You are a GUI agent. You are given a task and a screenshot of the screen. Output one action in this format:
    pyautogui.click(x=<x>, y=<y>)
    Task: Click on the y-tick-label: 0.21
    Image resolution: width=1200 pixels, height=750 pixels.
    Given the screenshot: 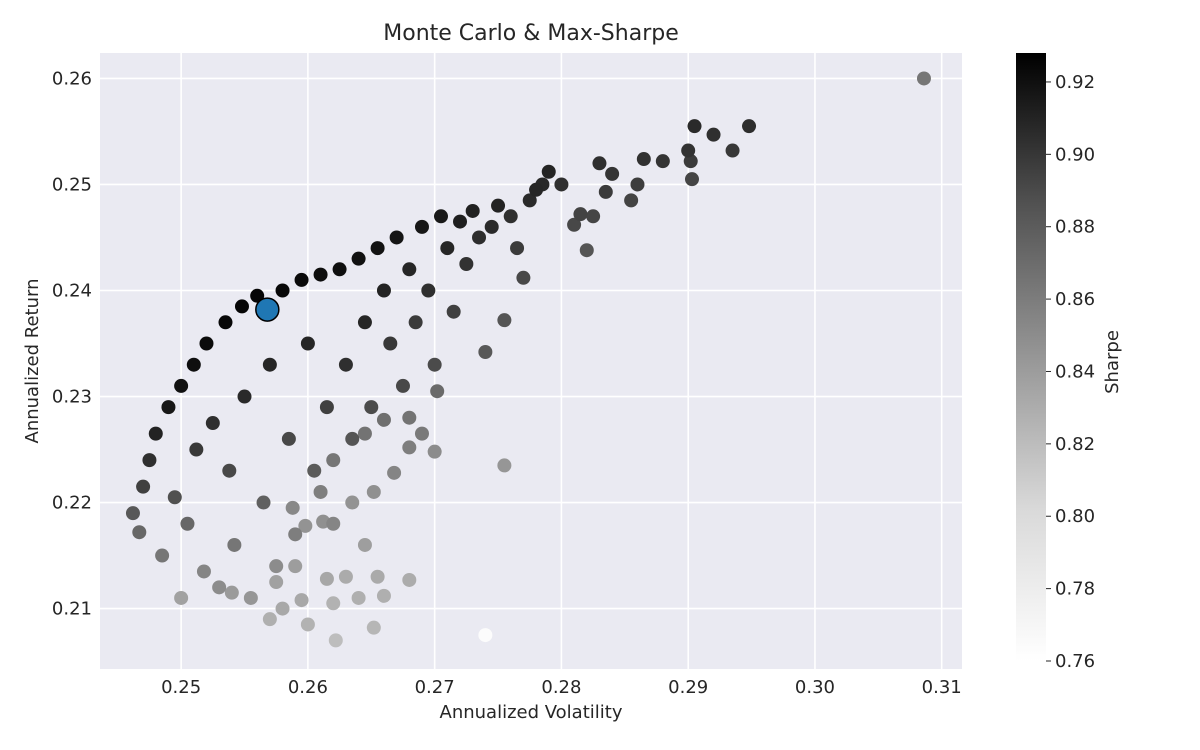 What is the action you would take?
    pyautogui.click(x=72, y=609)
    